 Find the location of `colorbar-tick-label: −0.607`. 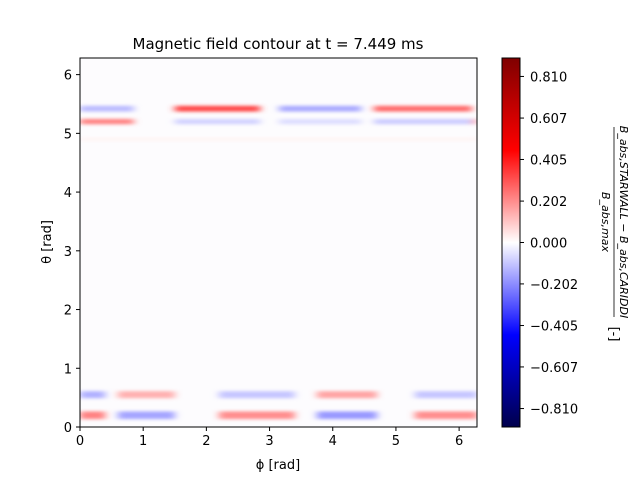

colorbar-tick-label: −0.607 is located at coordinates (554, 368).